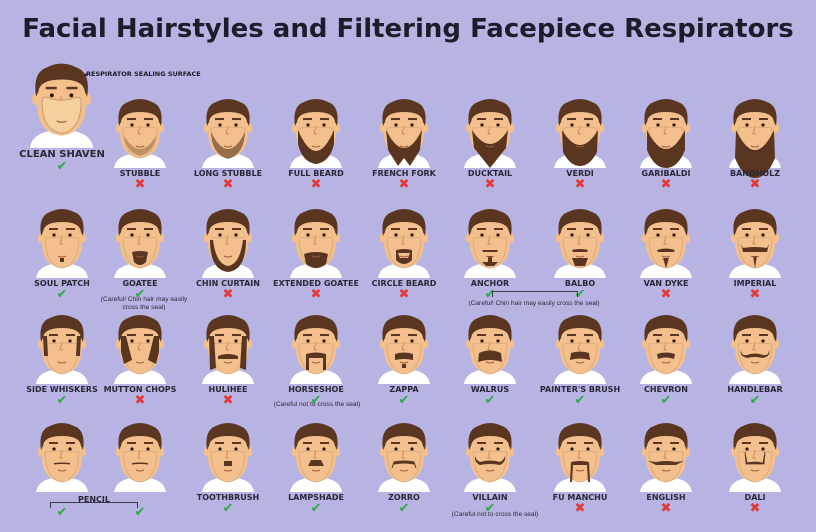 Image resolution: width=816 pixels, height=532 pixels. I want to click on face-label: SIDE WHISKERS, so click(62, 389).